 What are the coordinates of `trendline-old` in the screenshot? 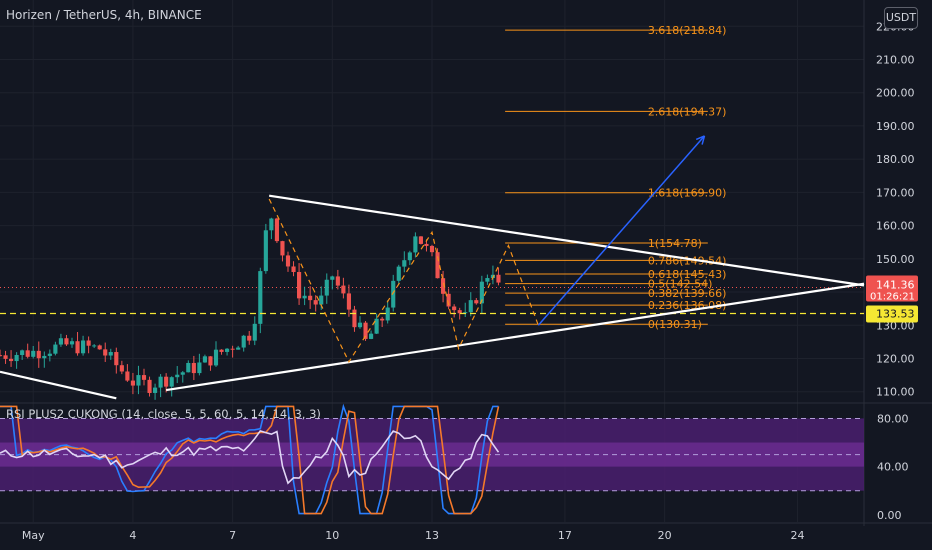 It's located at (58, 385).